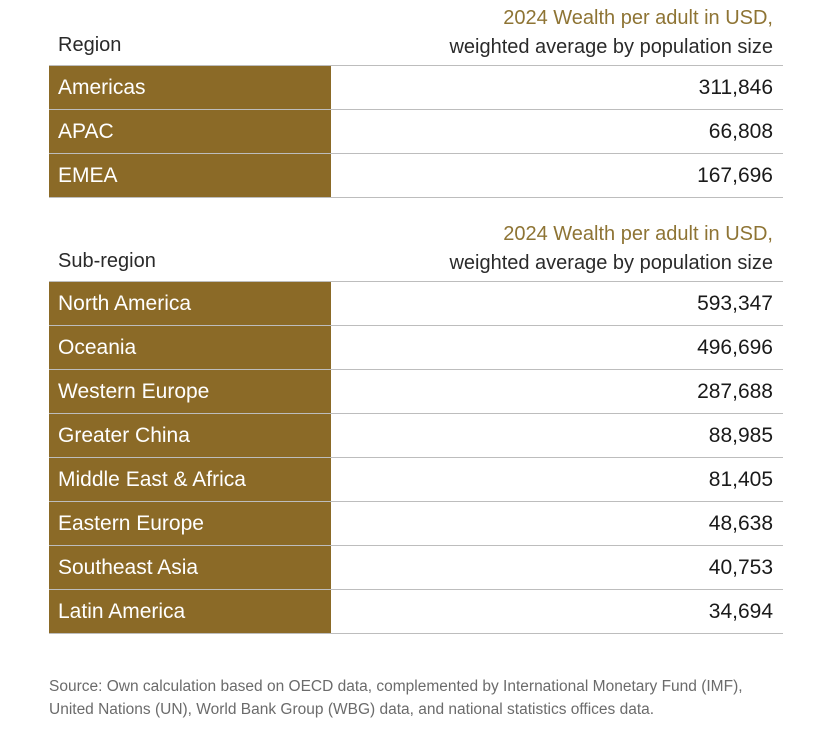 Image resolution: width=823 pixels, height=735 pixels. Describe the element at coordinates (416, 392) in the screenshot. I see `table-row: Western Europe 287,688` at that location.